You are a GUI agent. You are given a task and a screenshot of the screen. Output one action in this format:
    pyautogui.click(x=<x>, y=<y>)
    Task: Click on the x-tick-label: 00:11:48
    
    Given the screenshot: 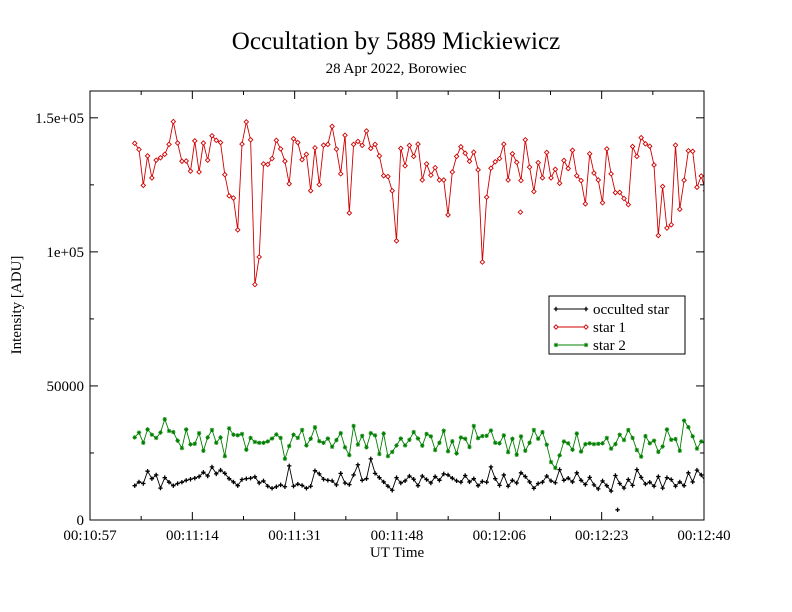 What is the action you would take?
    pyautogui.click(x=397, y=536)
    